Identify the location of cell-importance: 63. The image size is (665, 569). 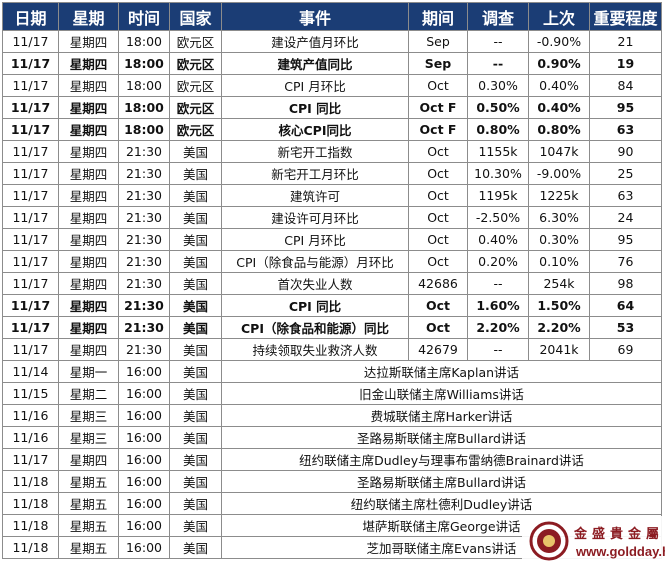
(625, 195).